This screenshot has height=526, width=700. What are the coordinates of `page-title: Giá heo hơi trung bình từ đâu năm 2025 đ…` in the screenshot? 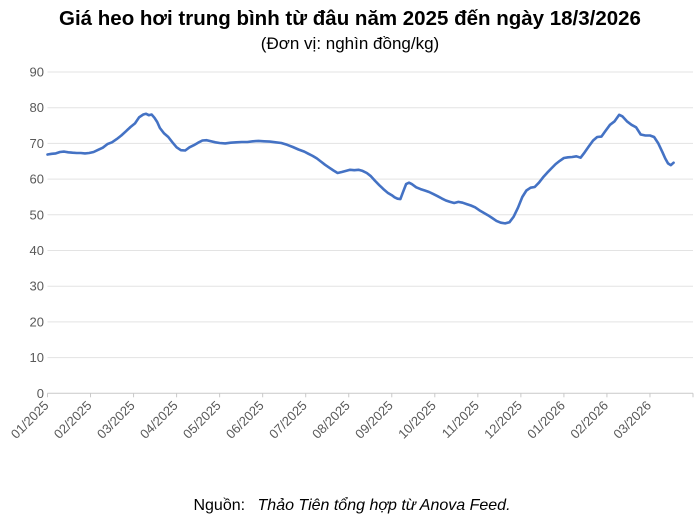 It's located at (350, 18).